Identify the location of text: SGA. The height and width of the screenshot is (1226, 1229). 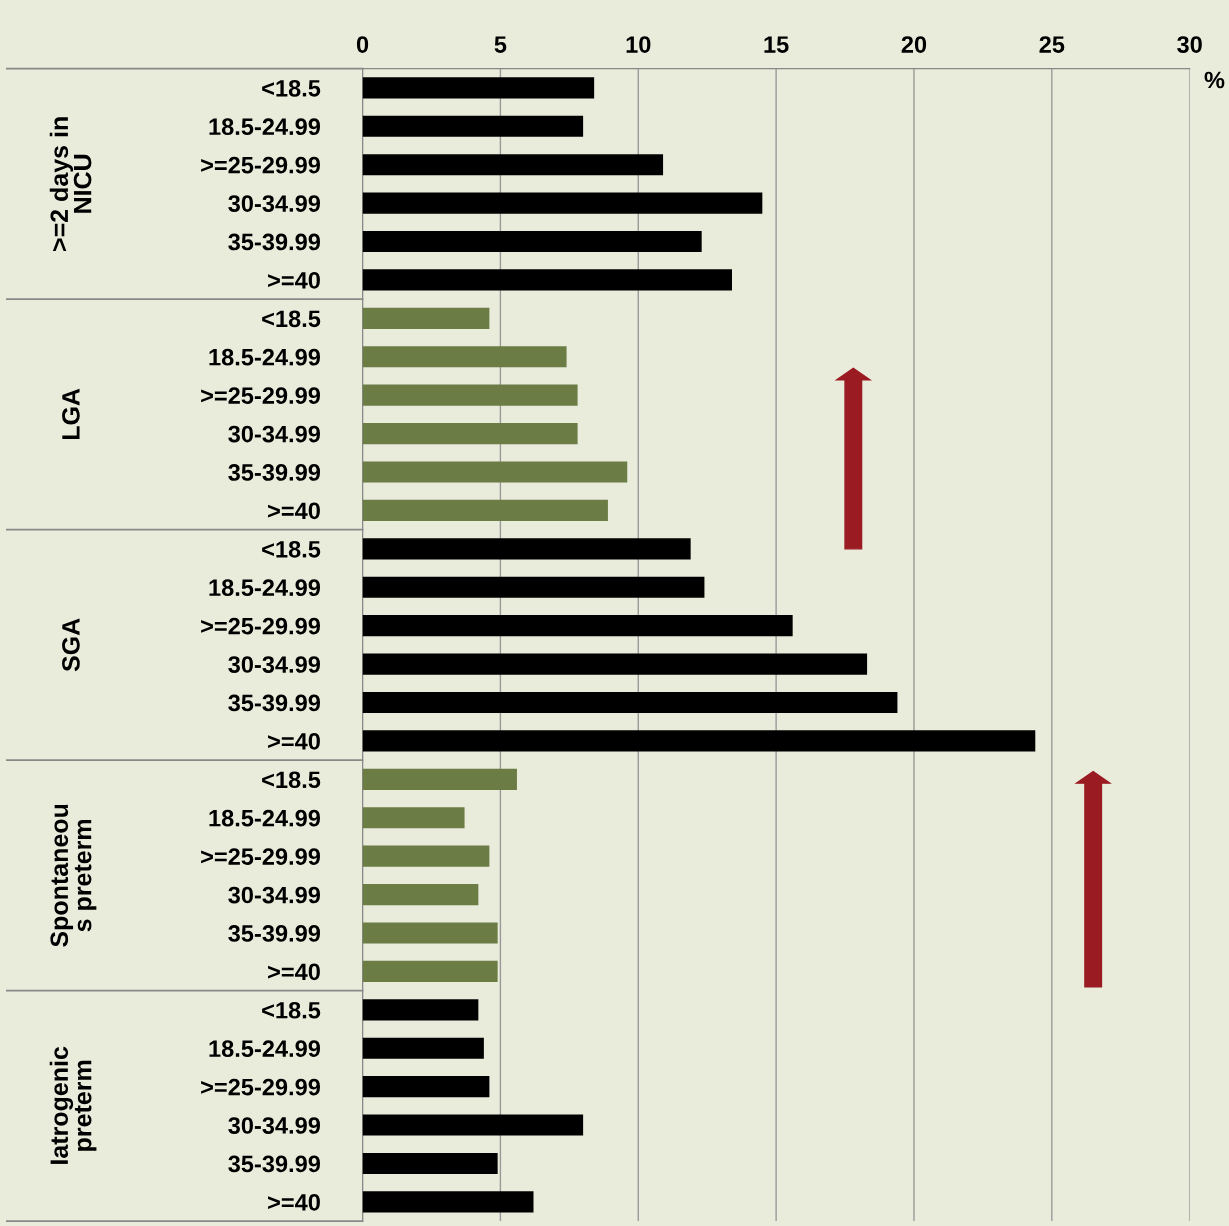
(71, 645).